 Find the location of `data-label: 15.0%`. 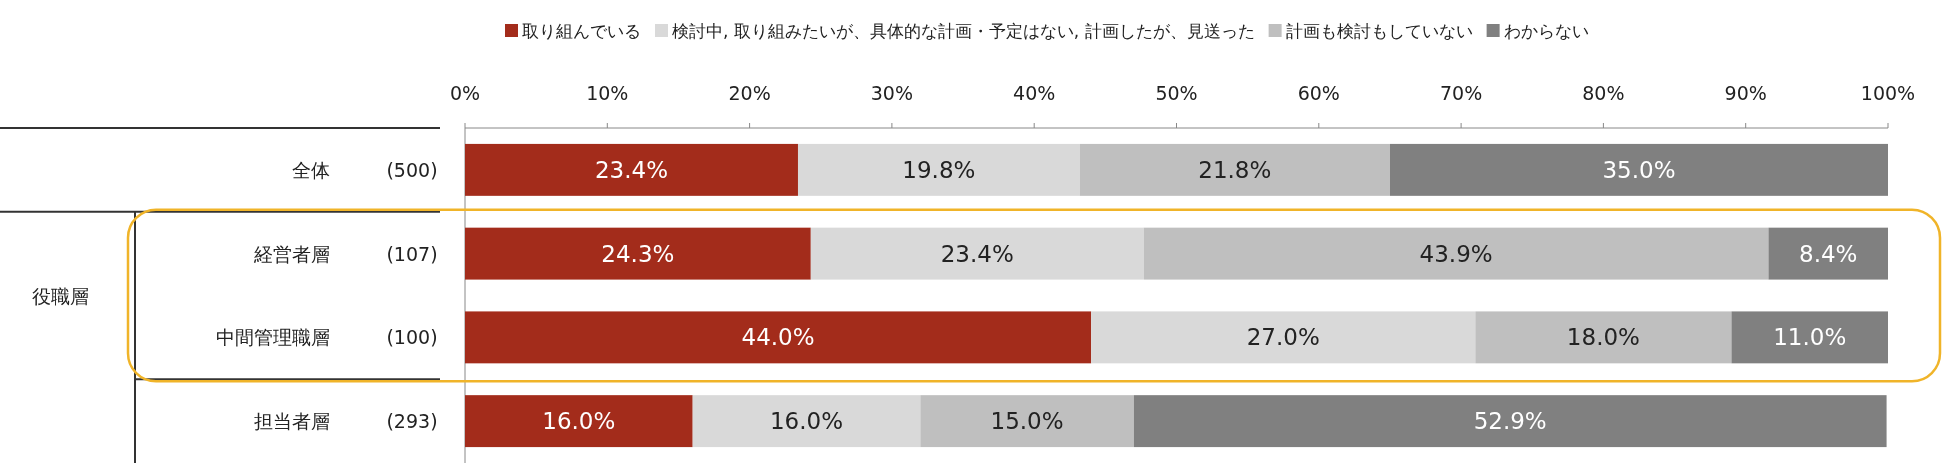

data-label: 15.0% is located at coordinates (1027, 421).